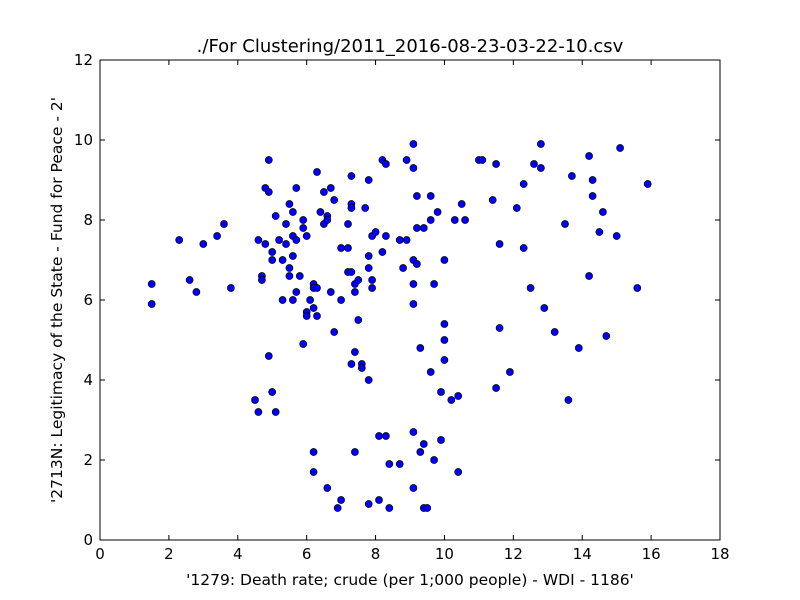 This screenshot has width=800, height=600. I want to click on x-tick-label: 8, so click(376, 554).